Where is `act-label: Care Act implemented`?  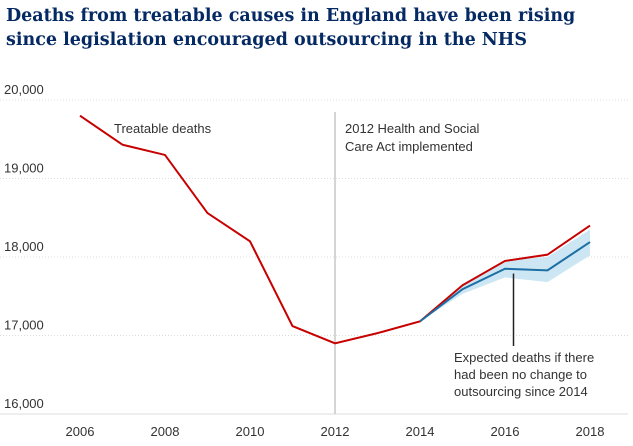
act-label: Care Act implemented is located at coordinates (409, 146).